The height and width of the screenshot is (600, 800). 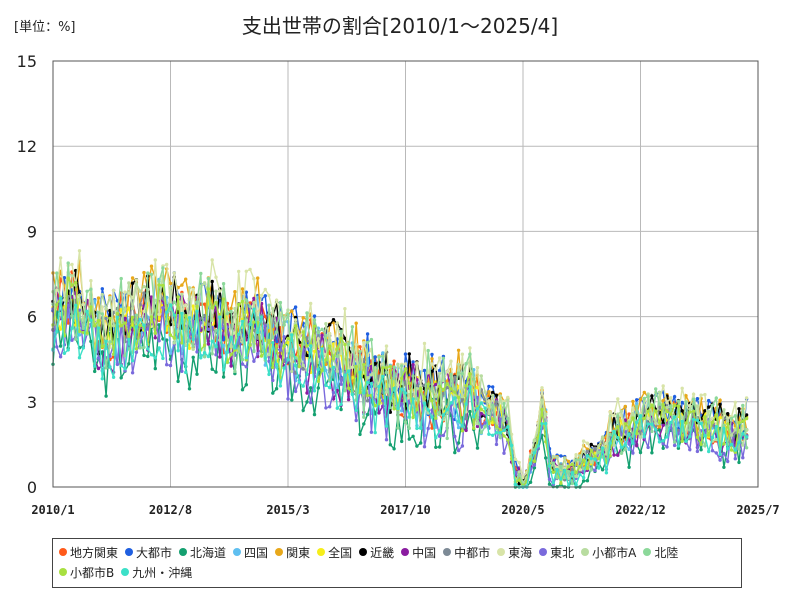 What do you see at coordinates (154, 552) in the screenshot?
I see `legend-label: 大都市` at bounding box center [154, 552].